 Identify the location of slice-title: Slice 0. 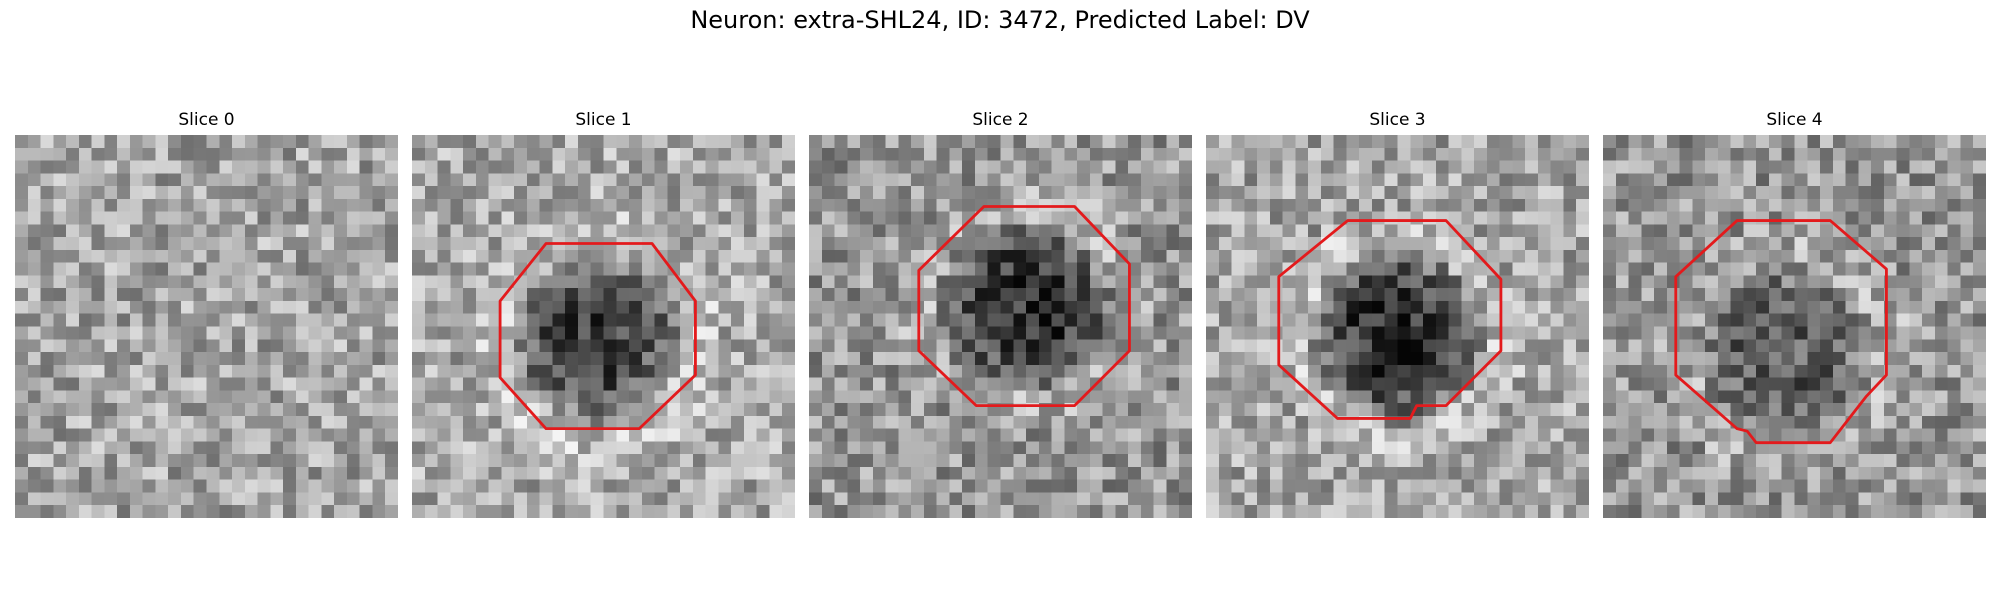
(206, 120).